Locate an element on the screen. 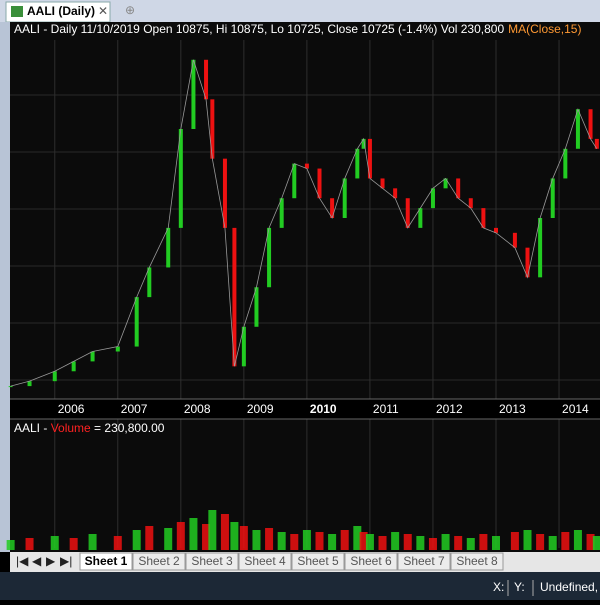 The height and width of the screenshot is (605, 600). tab-close: ✕ is located at coordinates (103, 11).